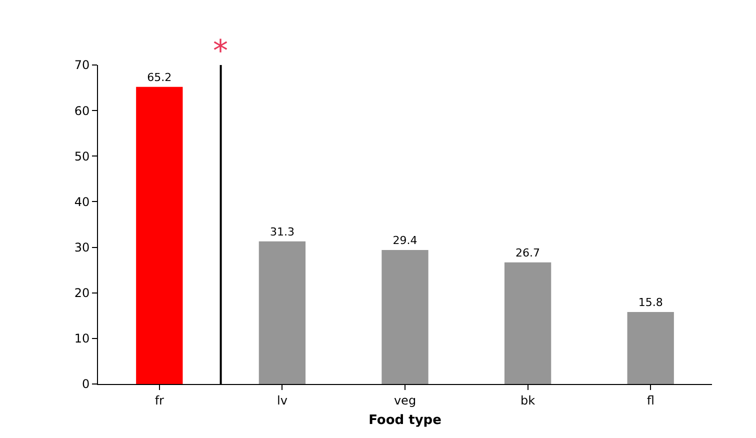 The image size is (756, 438). What do you see at coordinates (528, 400) in the screenshot?
I see `x-tick-label: bk` at bounding box center [528, 400].